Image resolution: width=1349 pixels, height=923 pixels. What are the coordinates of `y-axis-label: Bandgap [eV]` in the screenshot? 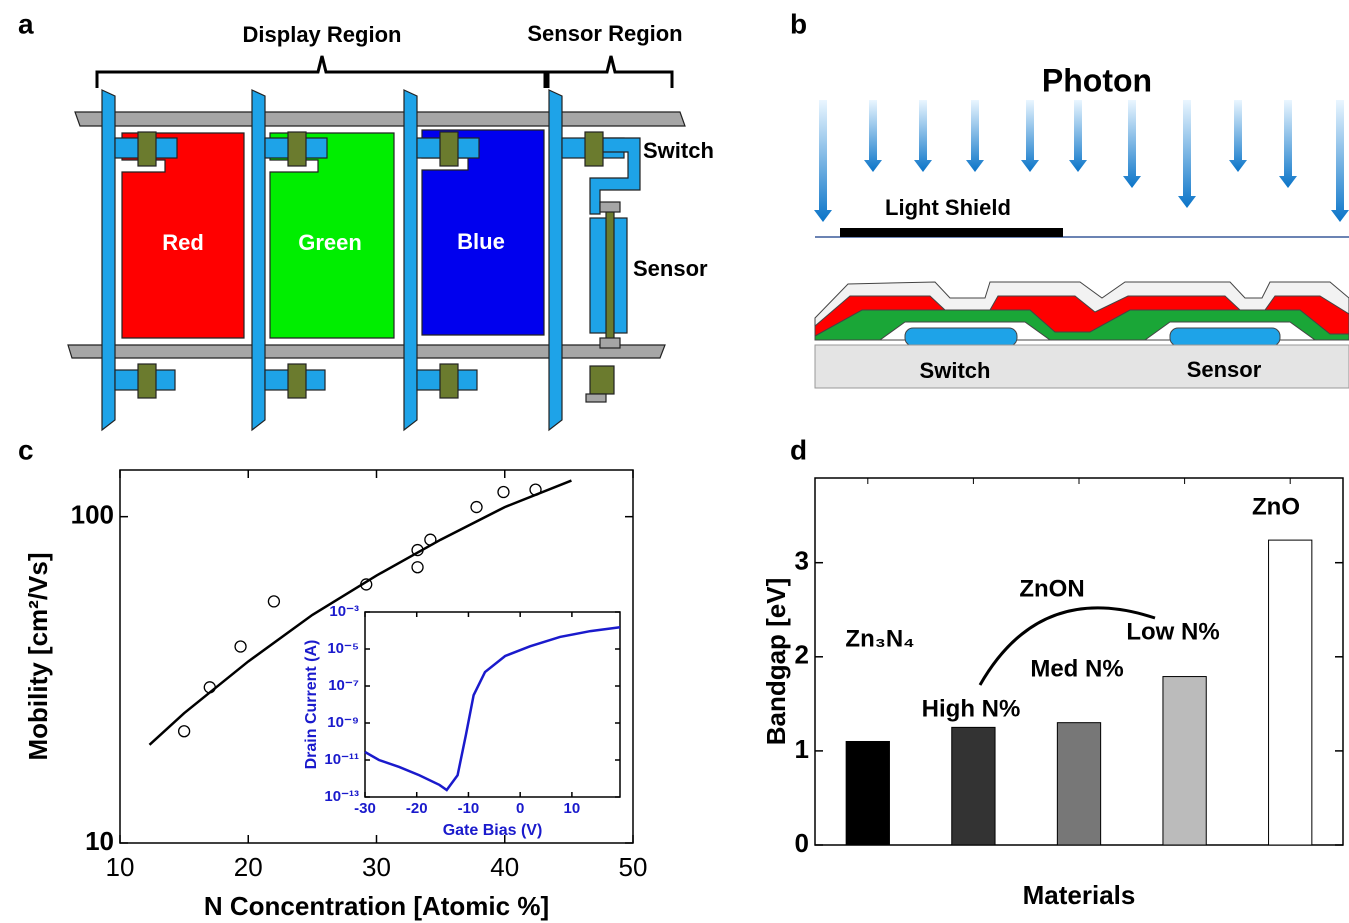 It's located at (776, 662).